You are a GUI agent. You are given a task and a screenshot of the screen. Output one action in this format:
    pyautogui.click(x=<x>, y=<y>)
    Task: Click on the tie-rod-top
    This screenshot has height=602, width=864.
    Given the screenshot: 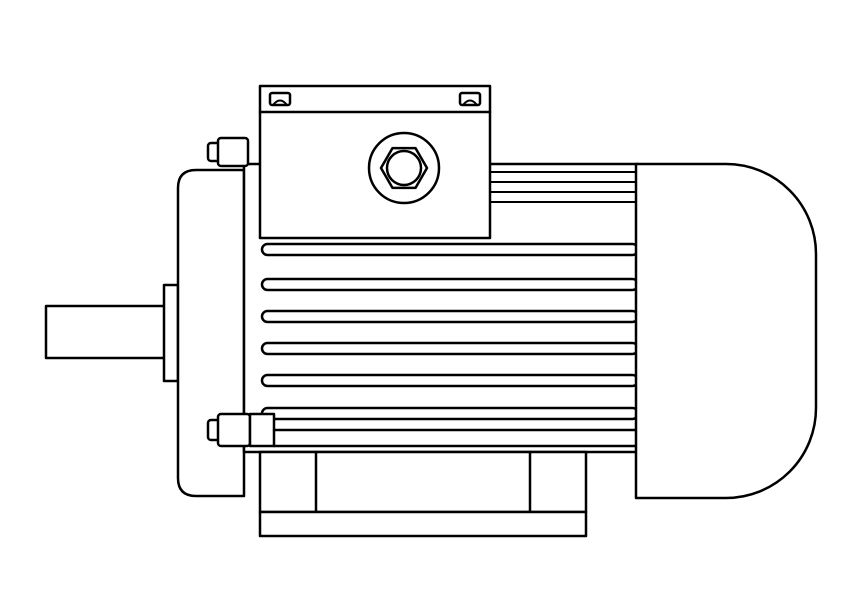 What is the action you would take?
    pyautogui.click(x=228, y=152)
    